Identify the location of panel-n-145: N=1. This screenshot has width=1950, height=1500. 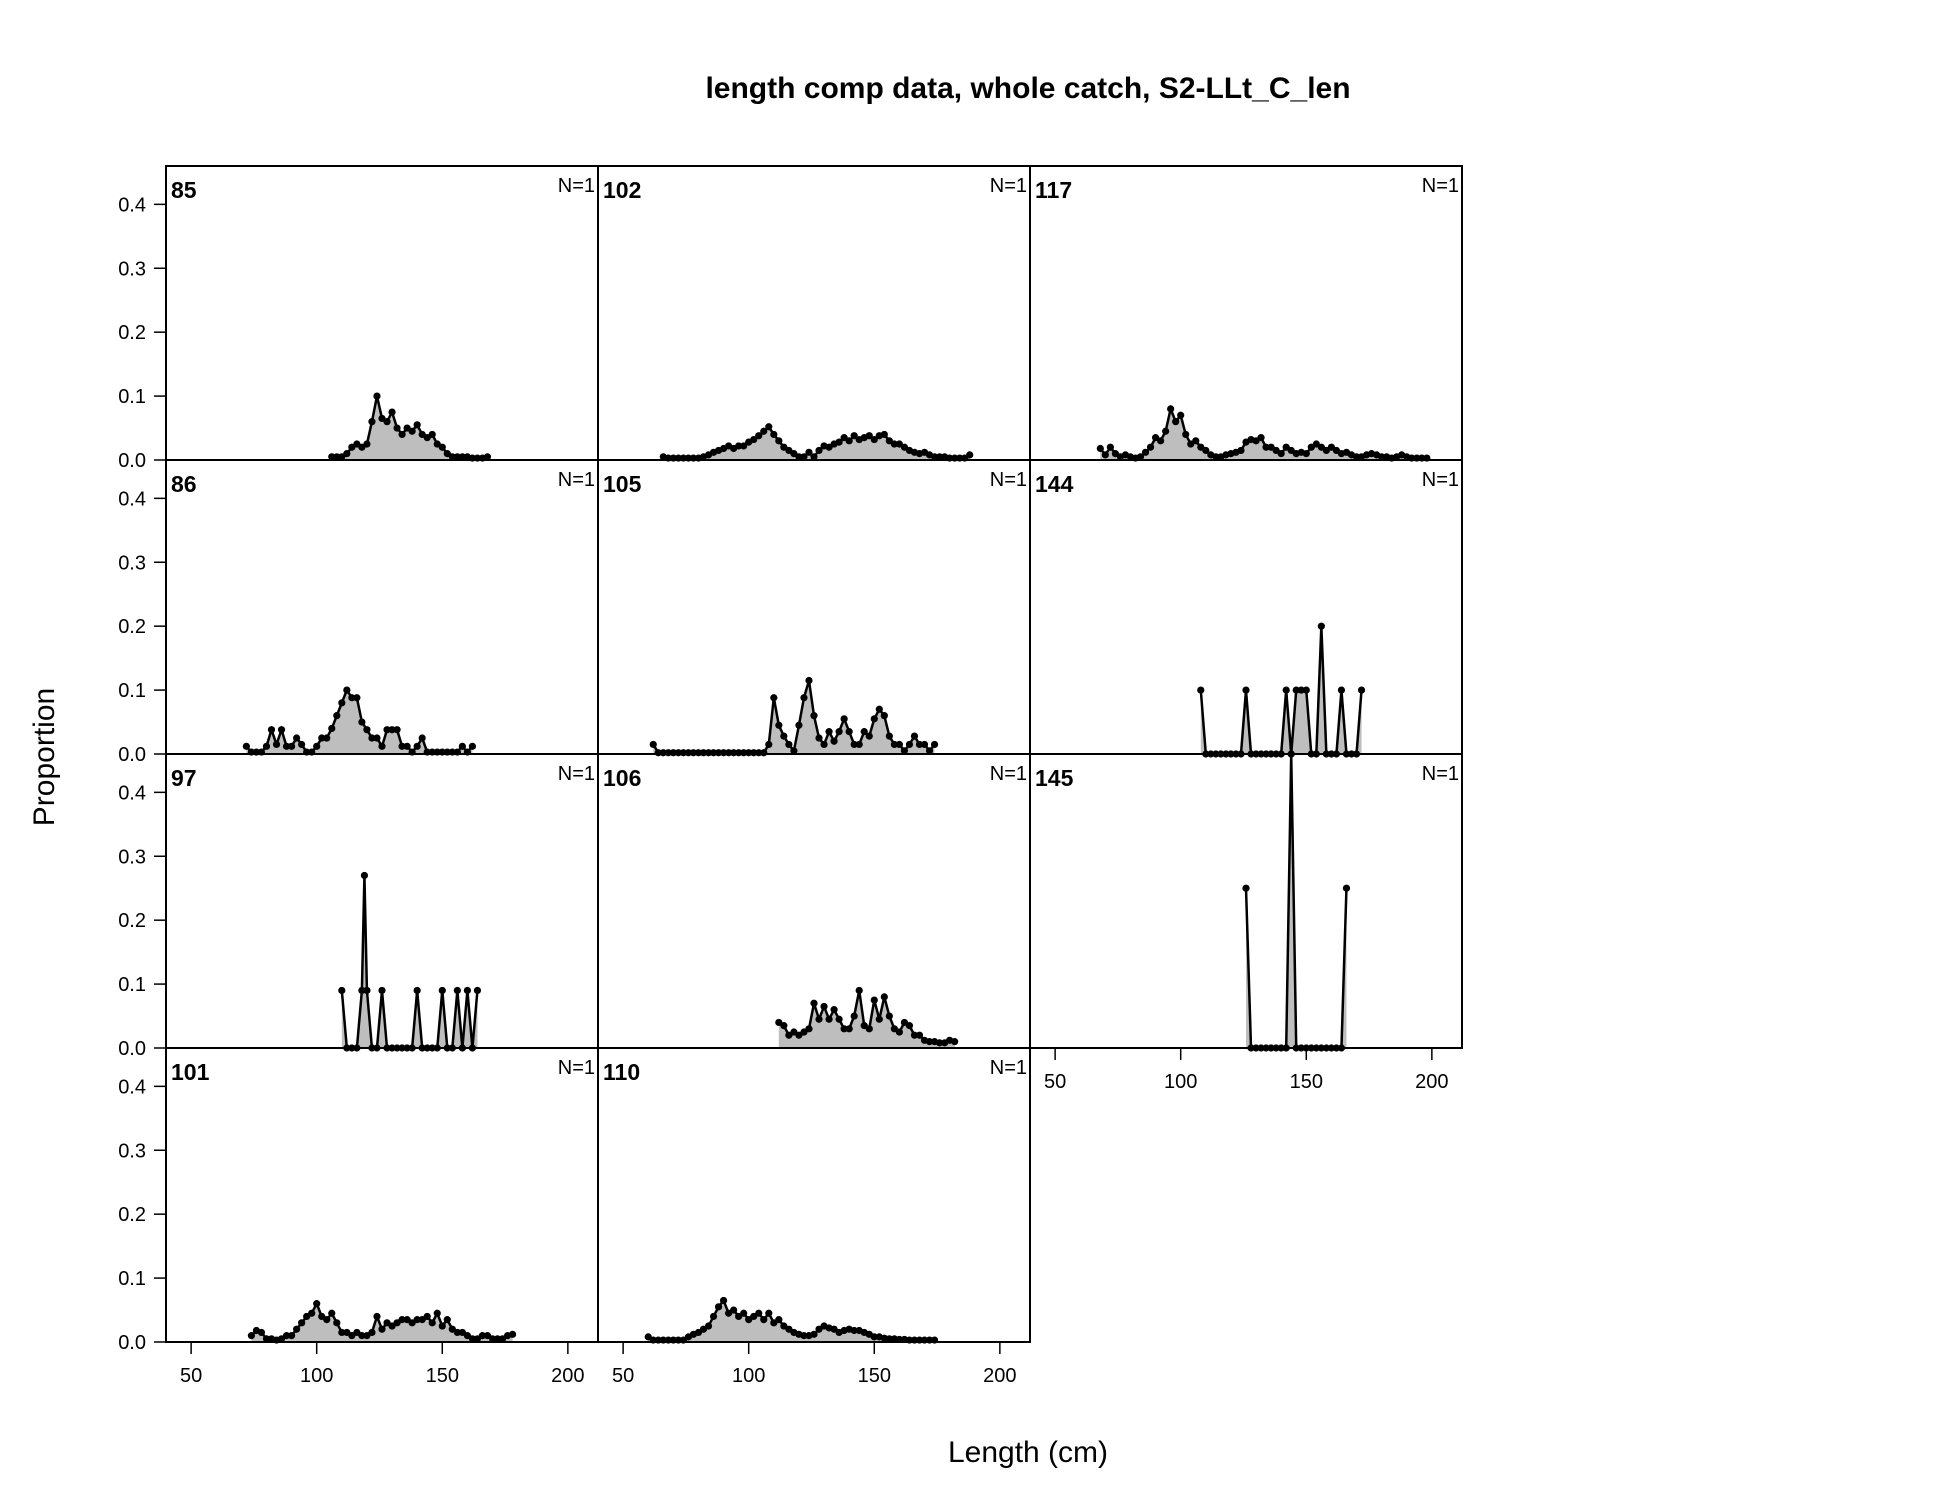
(1440, 774).